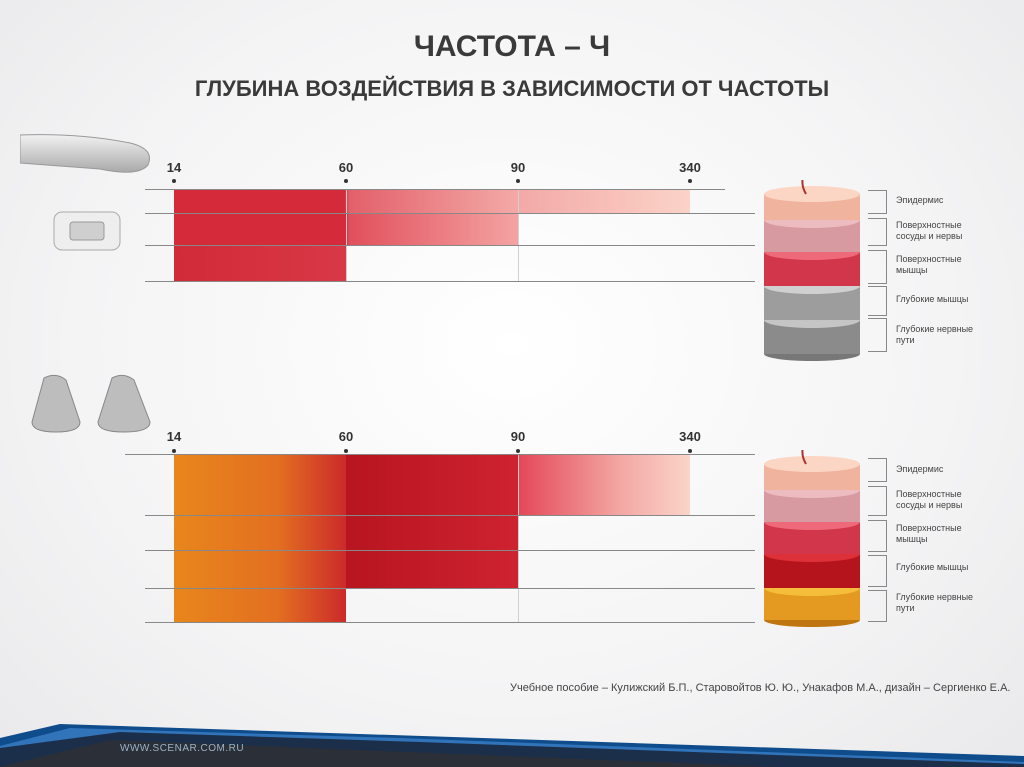 Image resolution: width=1024 pixels, height=767 pixels. Describe the element at coordinates (512, 745) in the screenshot. I see `bottom-band` at that location.